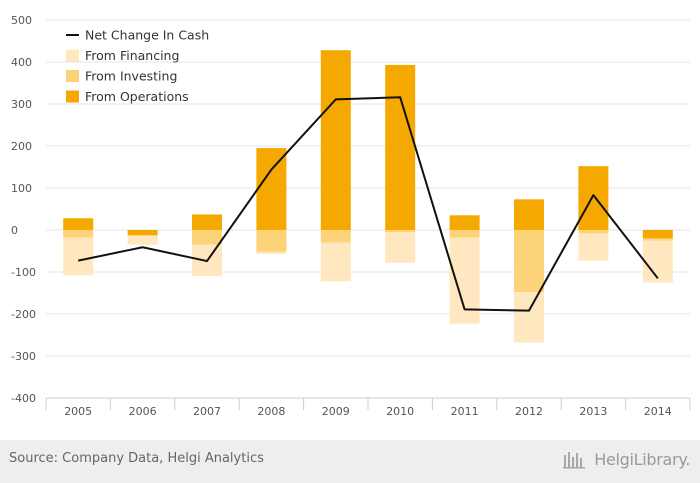 This screenshot has height=483, width=700. Describe the element at coordinates (21, 188) in the screenshot. I see `y-tick-label: 100` at that location.